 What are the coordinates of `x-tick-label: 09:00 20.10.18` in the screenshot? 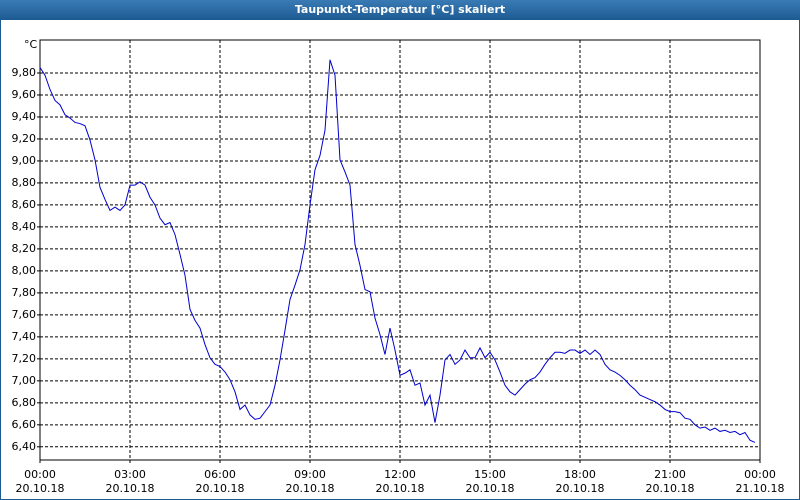 It's located at (310, 481).